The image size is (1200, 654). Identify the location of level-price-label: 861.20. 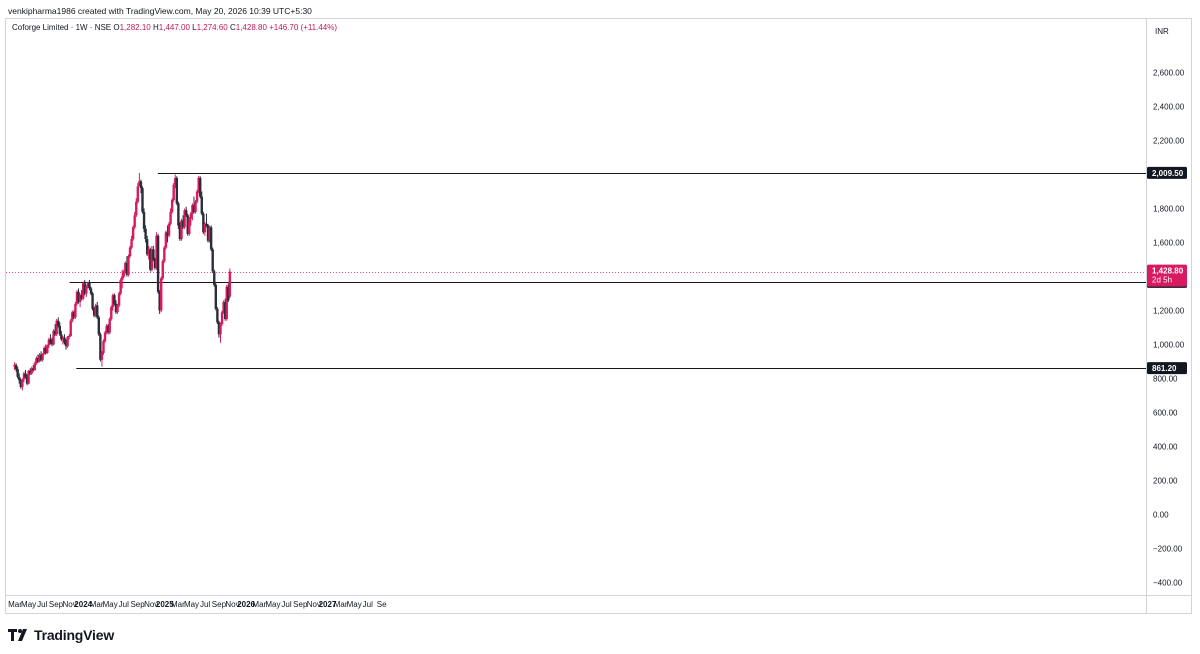
(1164, 368).